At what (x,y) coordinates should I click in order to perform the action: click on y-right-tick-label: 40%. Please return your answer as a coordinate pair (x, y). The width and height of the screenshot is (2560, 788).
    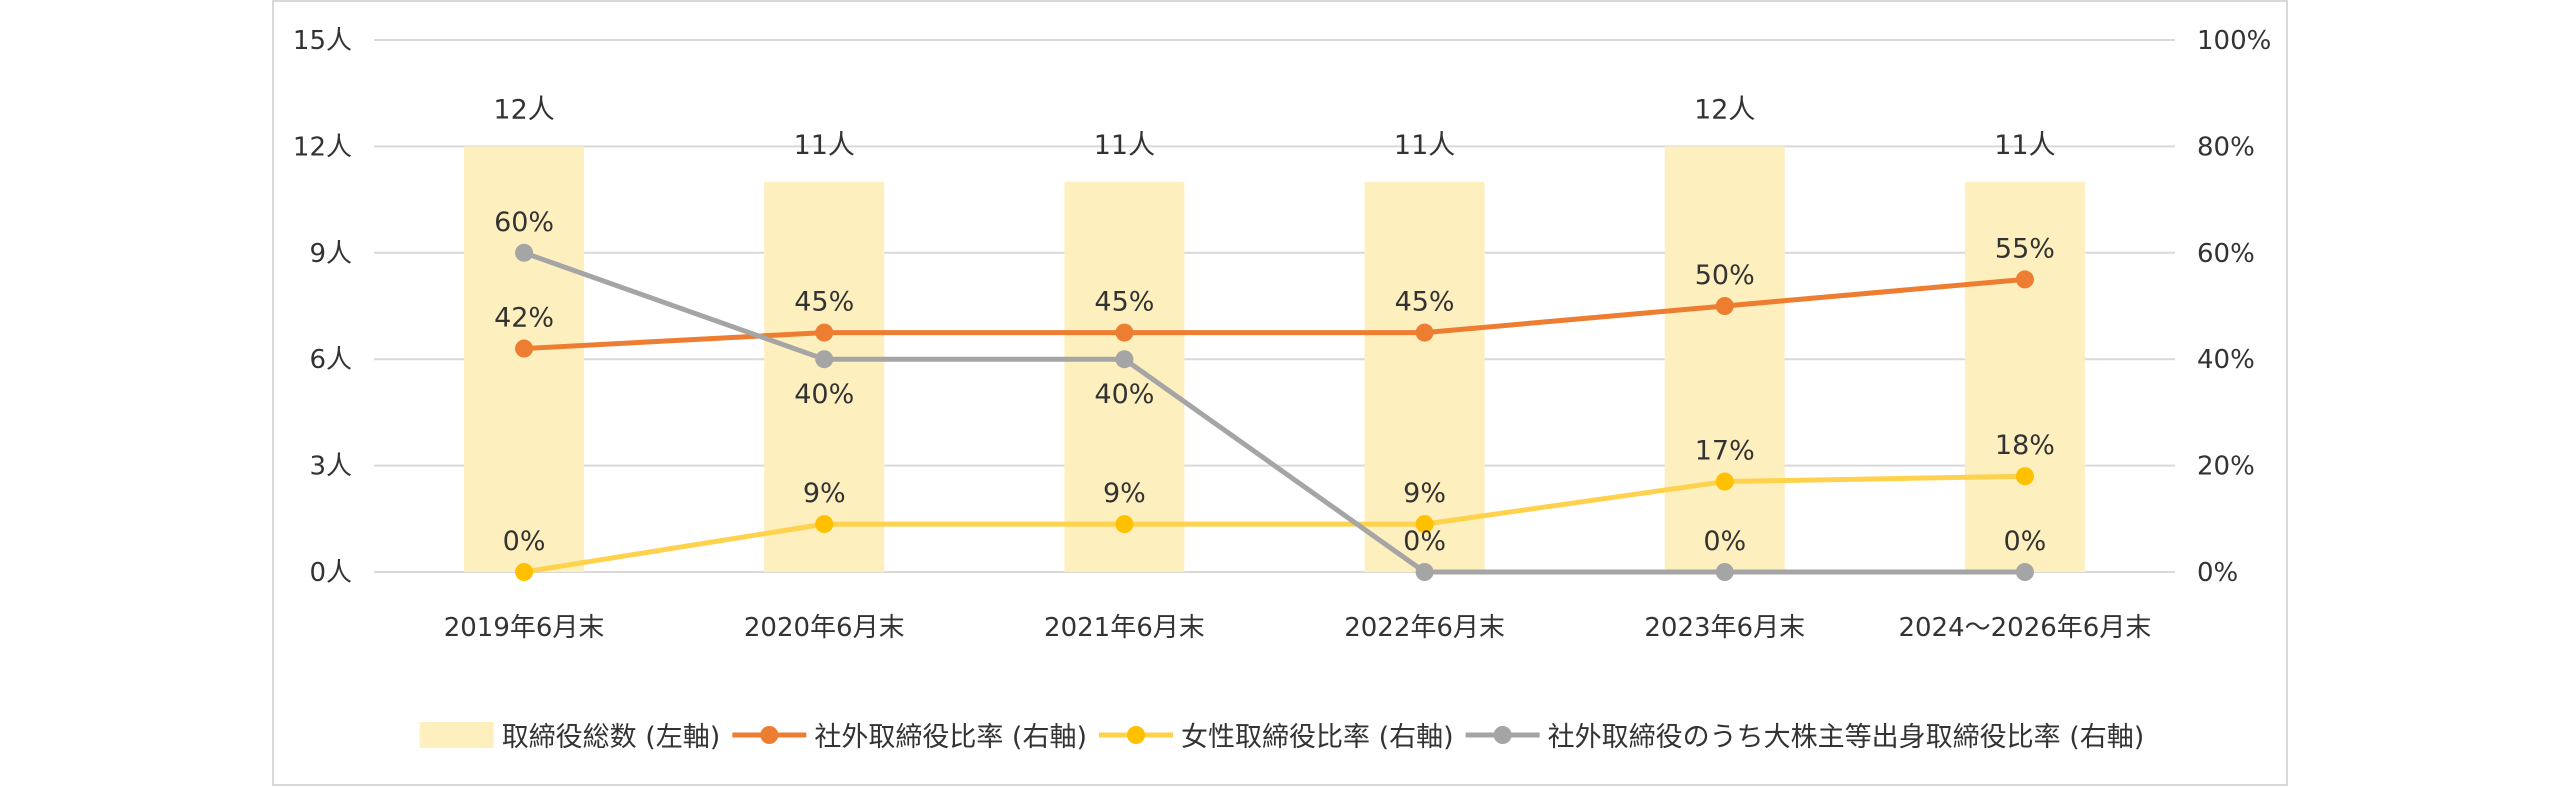
    Looking at the image, I should click on (2226, 360).